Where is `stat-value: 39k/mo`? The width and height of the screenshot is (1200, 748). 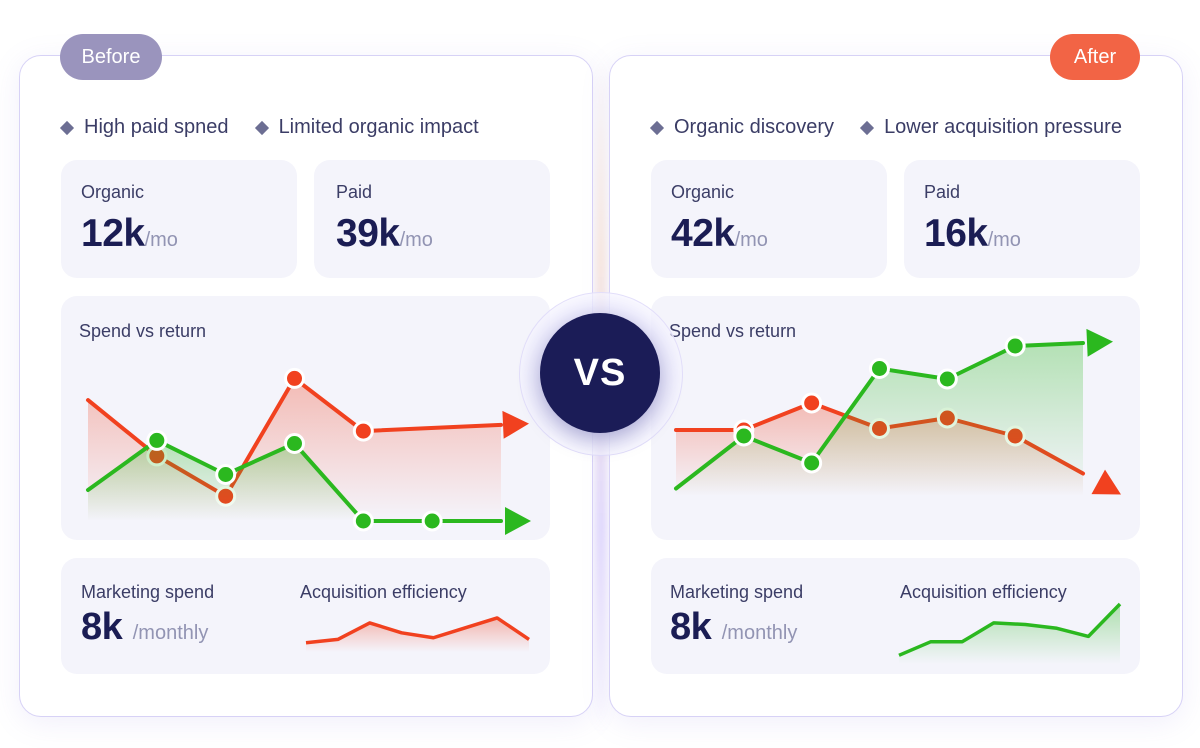 stat-value: 39k/mo is located at coordinates (384, 234).